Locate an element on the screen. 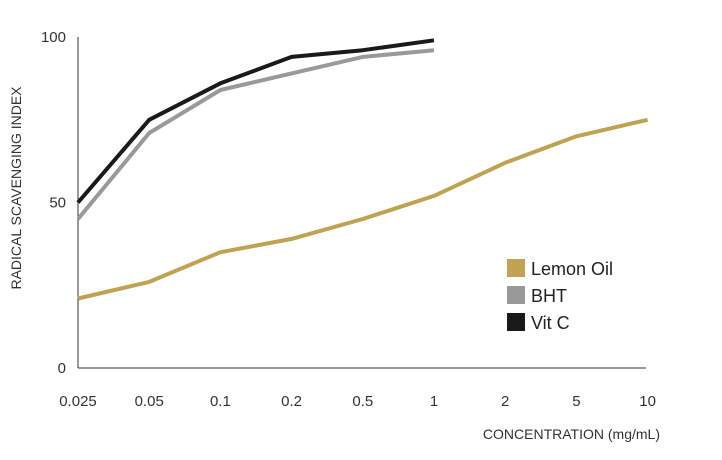 Image resolution: width=722 pixels, height=460 pixels. x-axis-ticks: 0.025 0.05 0.1 0.2 0.5 1 2 5 10 is located at coordinates (357, 401).